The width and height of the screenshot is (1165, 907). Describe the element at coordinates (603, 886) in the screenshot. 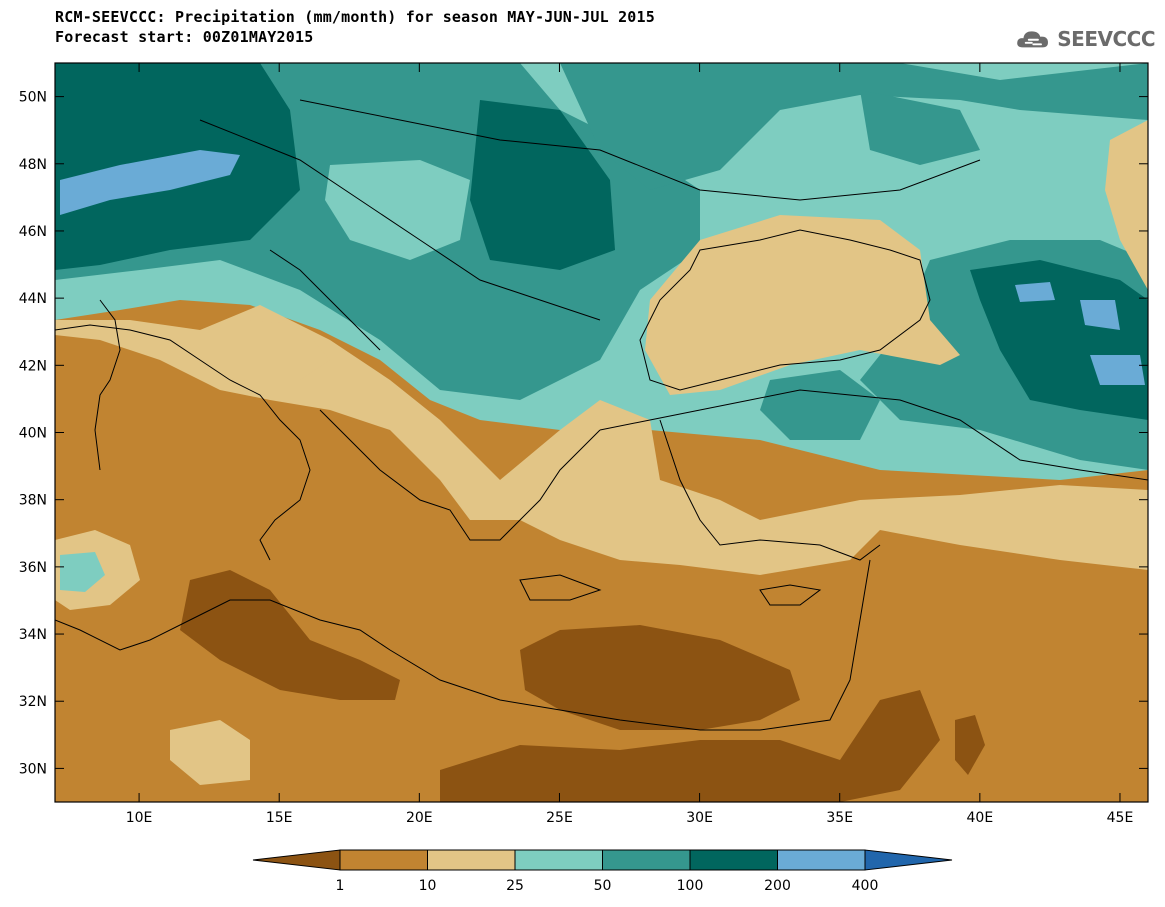

I see `colorbar-label: 50` at that location.